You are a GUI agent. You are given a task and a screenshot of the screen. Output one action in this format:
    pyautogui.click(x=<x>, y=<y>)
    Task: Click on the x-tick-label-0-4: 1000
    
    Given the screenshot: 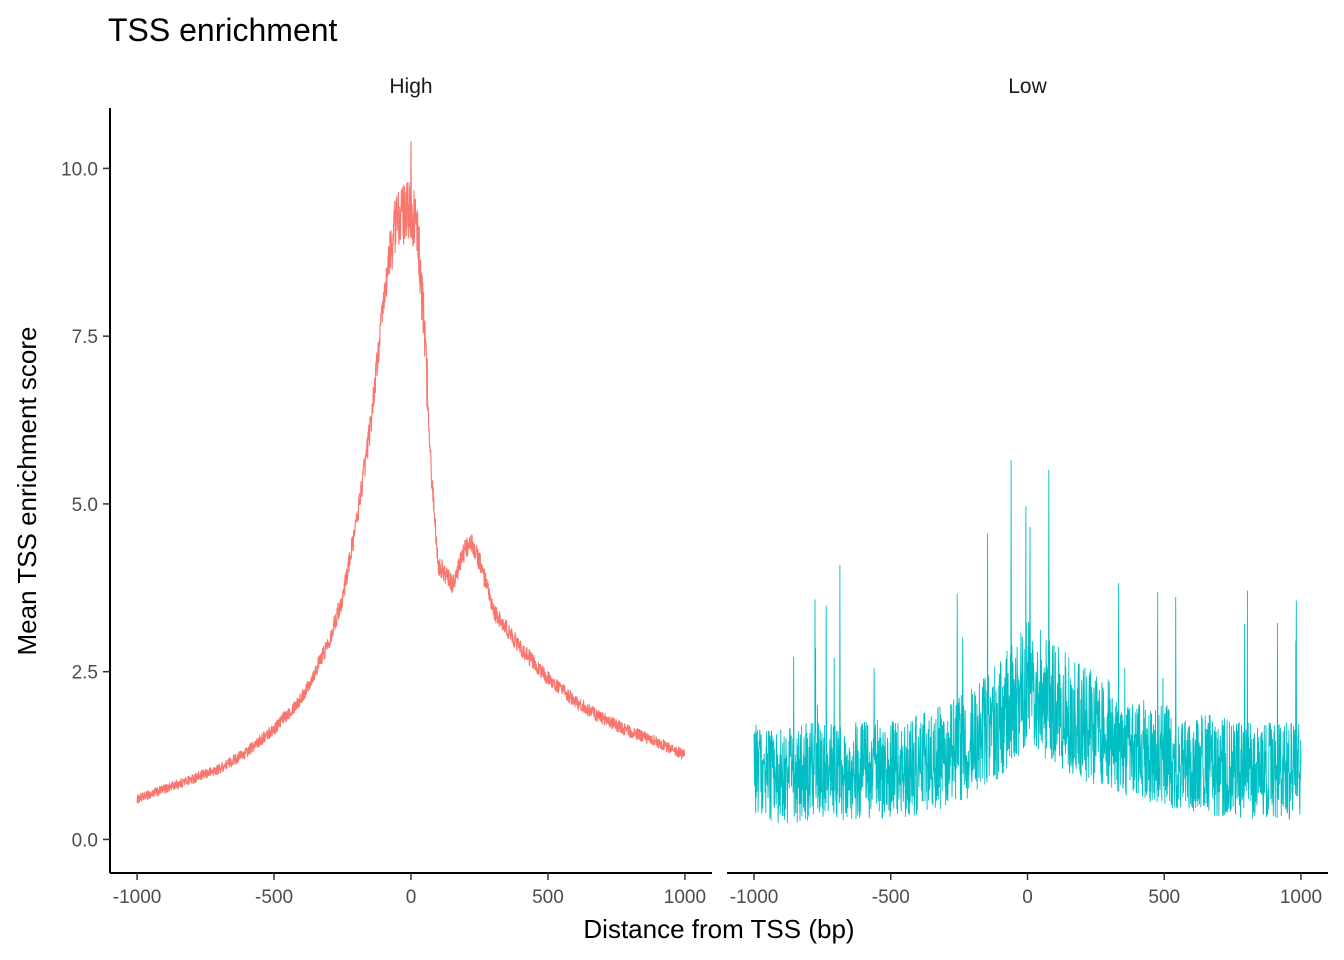 What is the action you would take?
    pyautogui.click(x=685, y=897)
    